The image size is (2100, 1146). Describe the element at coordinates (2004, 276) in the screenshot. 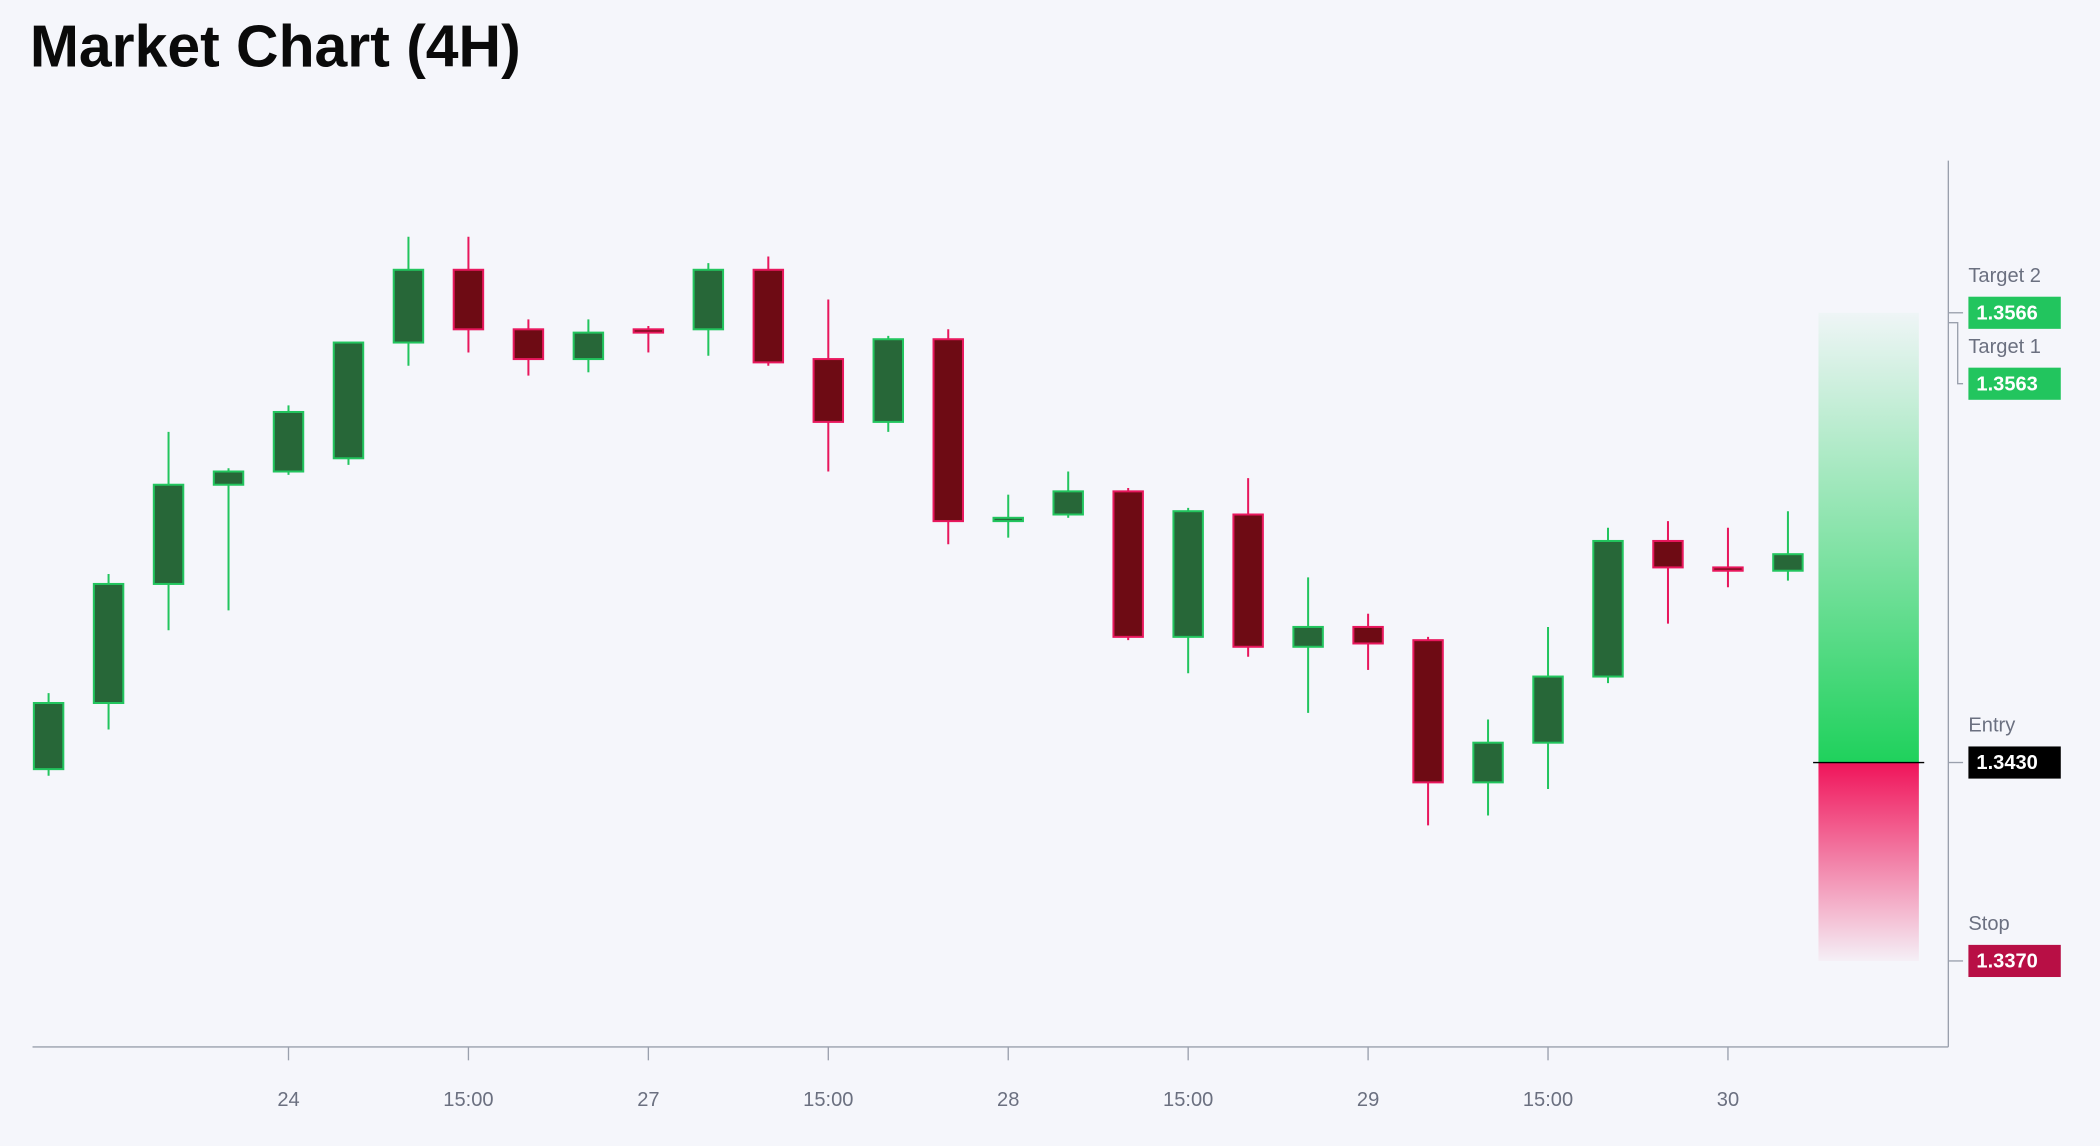

I see `level-name: Target 2` at that location.